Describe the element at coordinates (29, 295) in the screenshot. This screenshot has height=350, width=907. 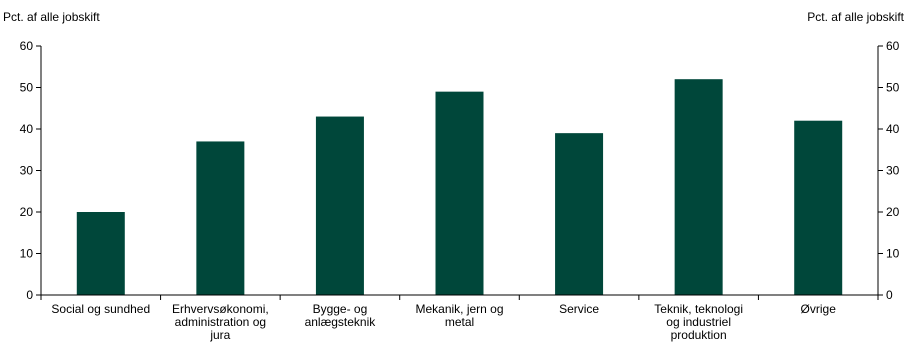
I see `y-tick-label-left-0: 0` at that location.